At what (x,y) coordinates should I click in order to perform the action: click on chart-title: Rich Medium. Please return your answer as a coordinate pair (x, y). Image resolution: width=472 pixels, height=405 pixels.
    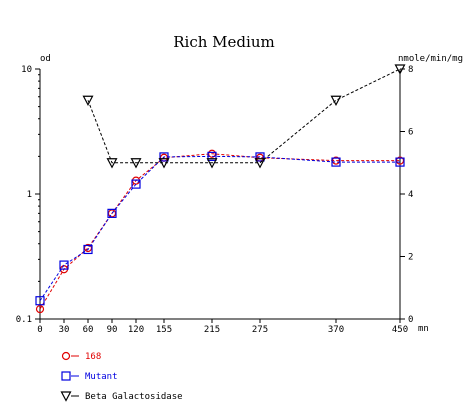
    Looking at the image, I should click on (223, 42).